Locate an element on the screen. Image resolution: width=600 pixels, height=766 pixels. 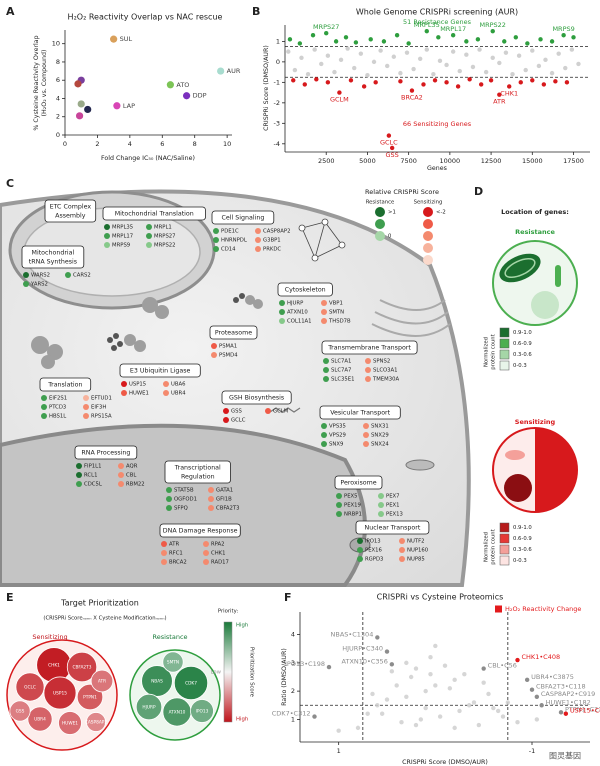
colorbar-label: High is located at coordinates (242, 626).